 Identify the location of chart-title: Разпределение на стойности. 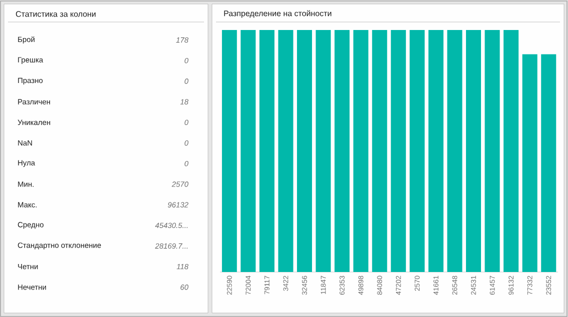
(278, 14).